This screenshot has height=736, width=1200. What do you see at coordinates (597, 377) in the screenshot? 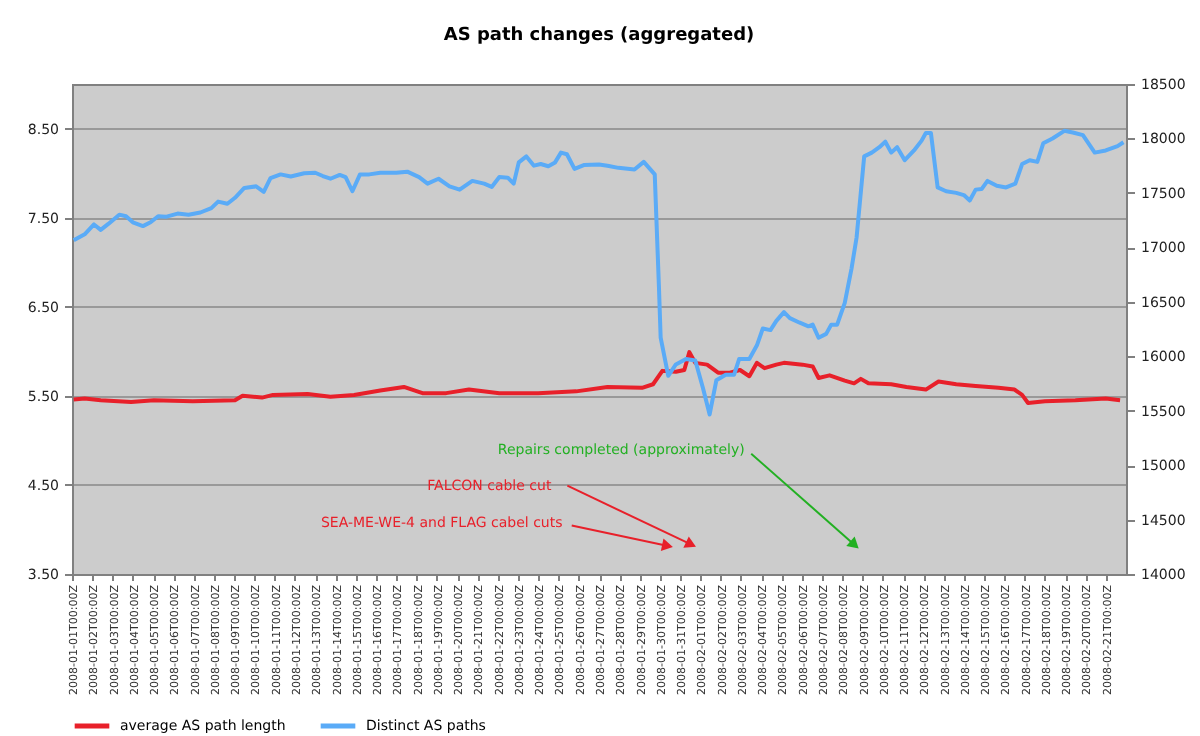
I see `line-series` at bounding box center [597, 377].